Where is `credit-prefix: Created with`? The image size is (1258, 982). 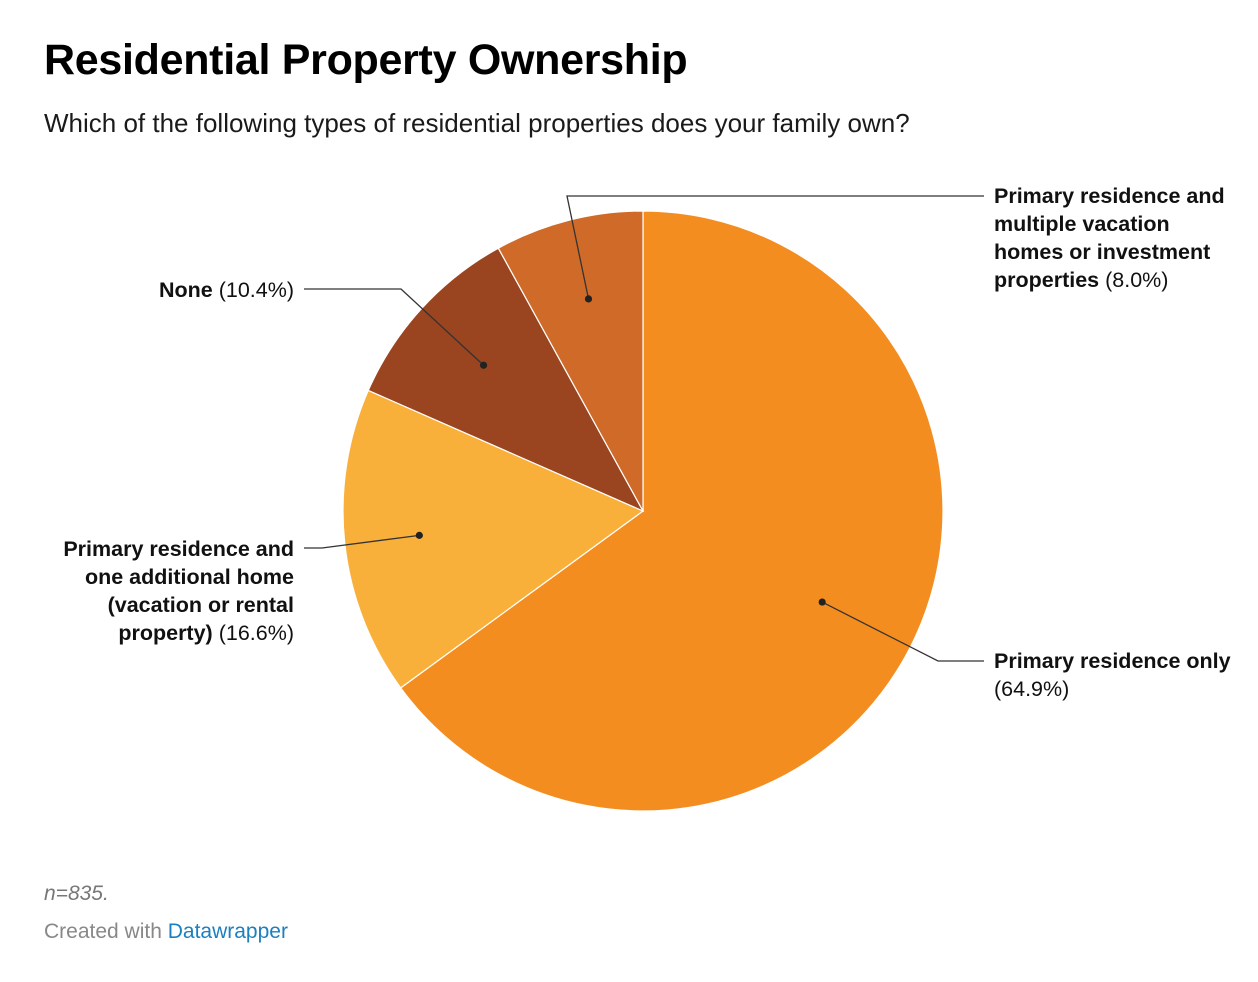
credit-prefix: Created with is located at coordinates (103, 931).